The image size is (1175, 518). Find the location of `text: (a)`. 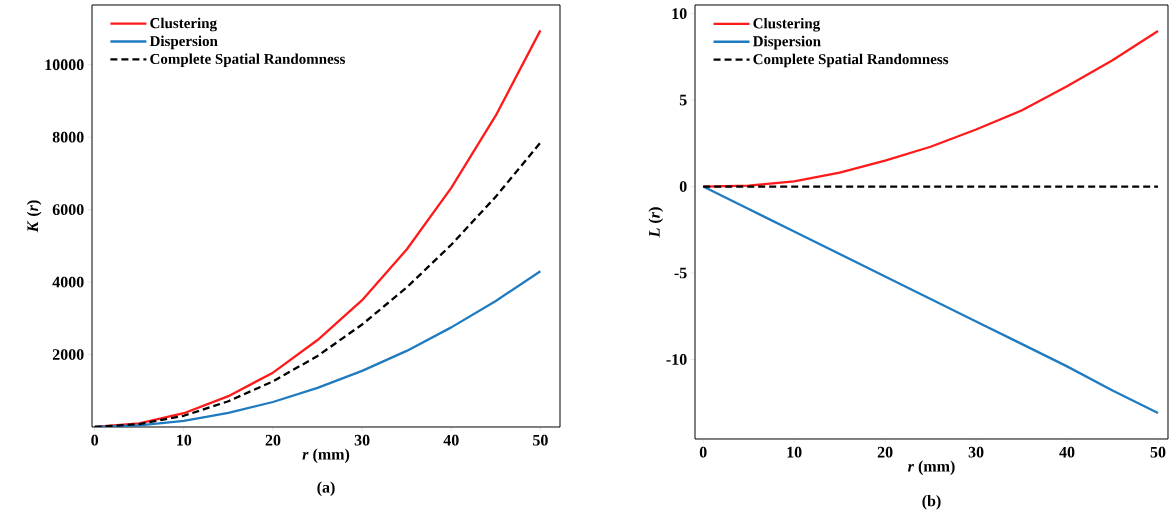

text: (a) is located at coordinates (326, 488).